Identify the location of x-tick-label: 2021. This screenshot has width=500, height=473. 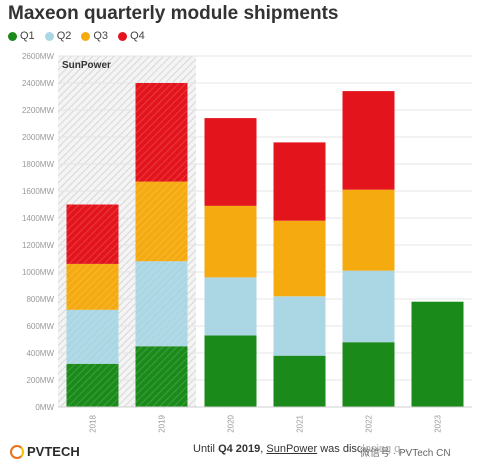
(300, 423).